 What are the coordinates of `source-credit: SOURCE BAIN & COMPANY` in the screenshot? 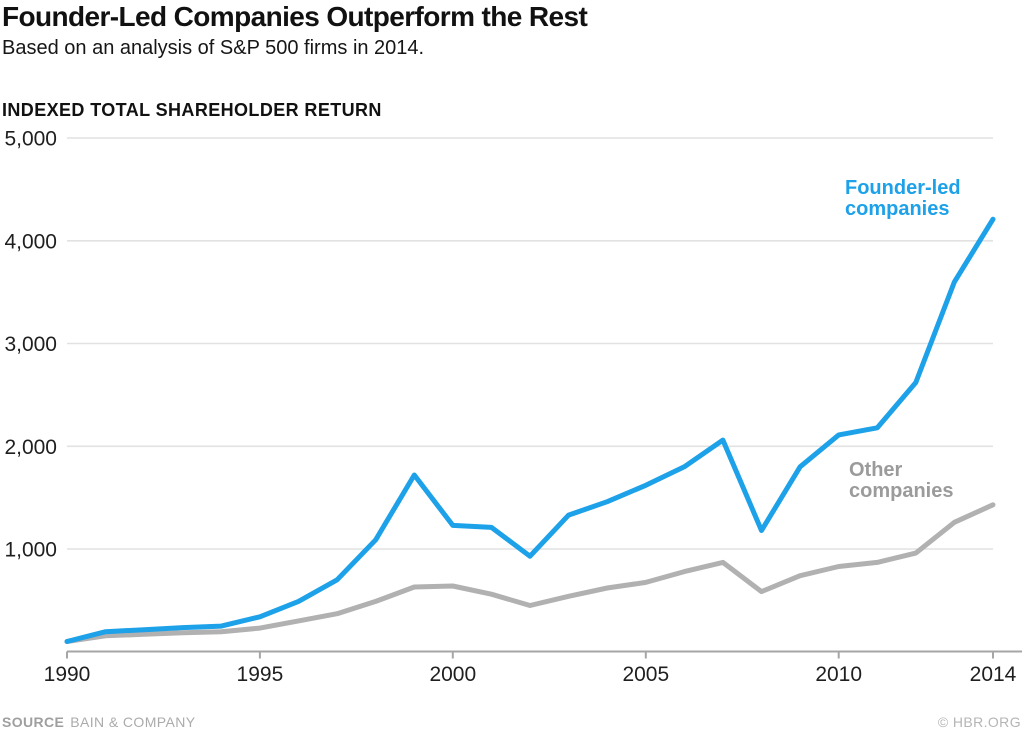 It's located at (98, 722).